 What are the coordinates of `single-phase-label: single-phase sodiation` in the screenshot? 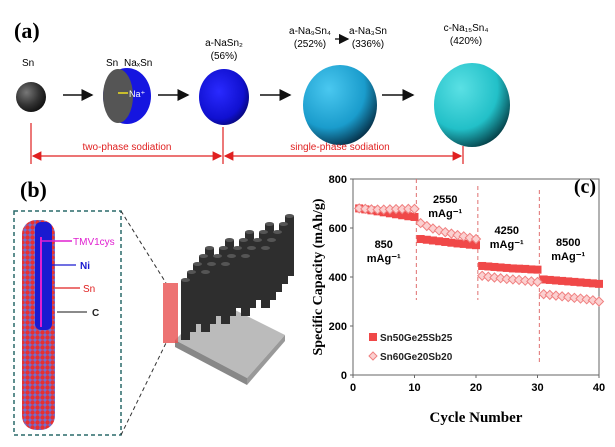 It's located at (340, 147).